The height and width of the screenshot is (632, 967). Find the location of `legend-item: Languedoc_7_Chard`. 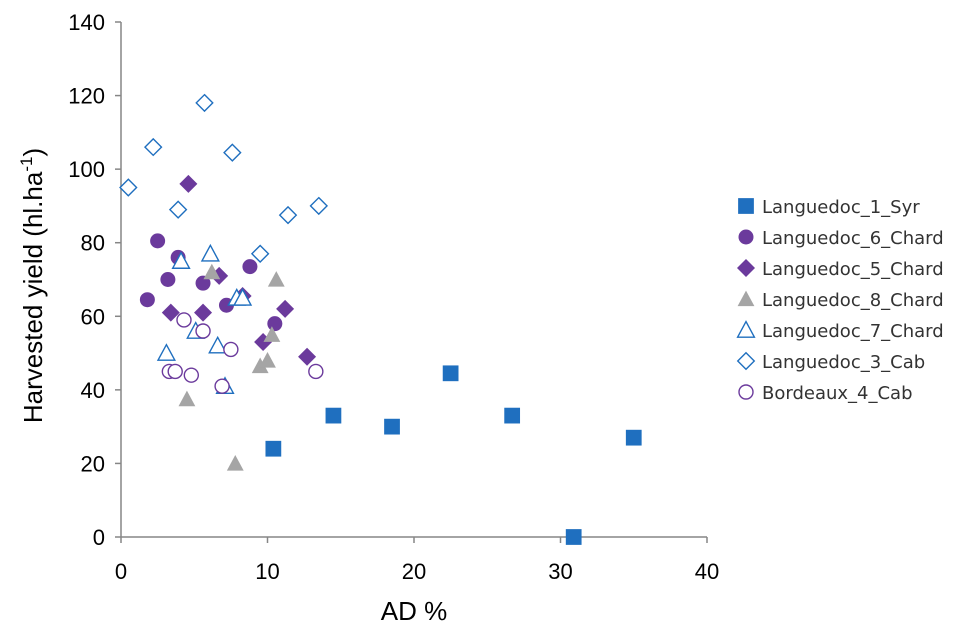

legend-item: Languedoc_7_Chard is located at coordinates (840, 331).